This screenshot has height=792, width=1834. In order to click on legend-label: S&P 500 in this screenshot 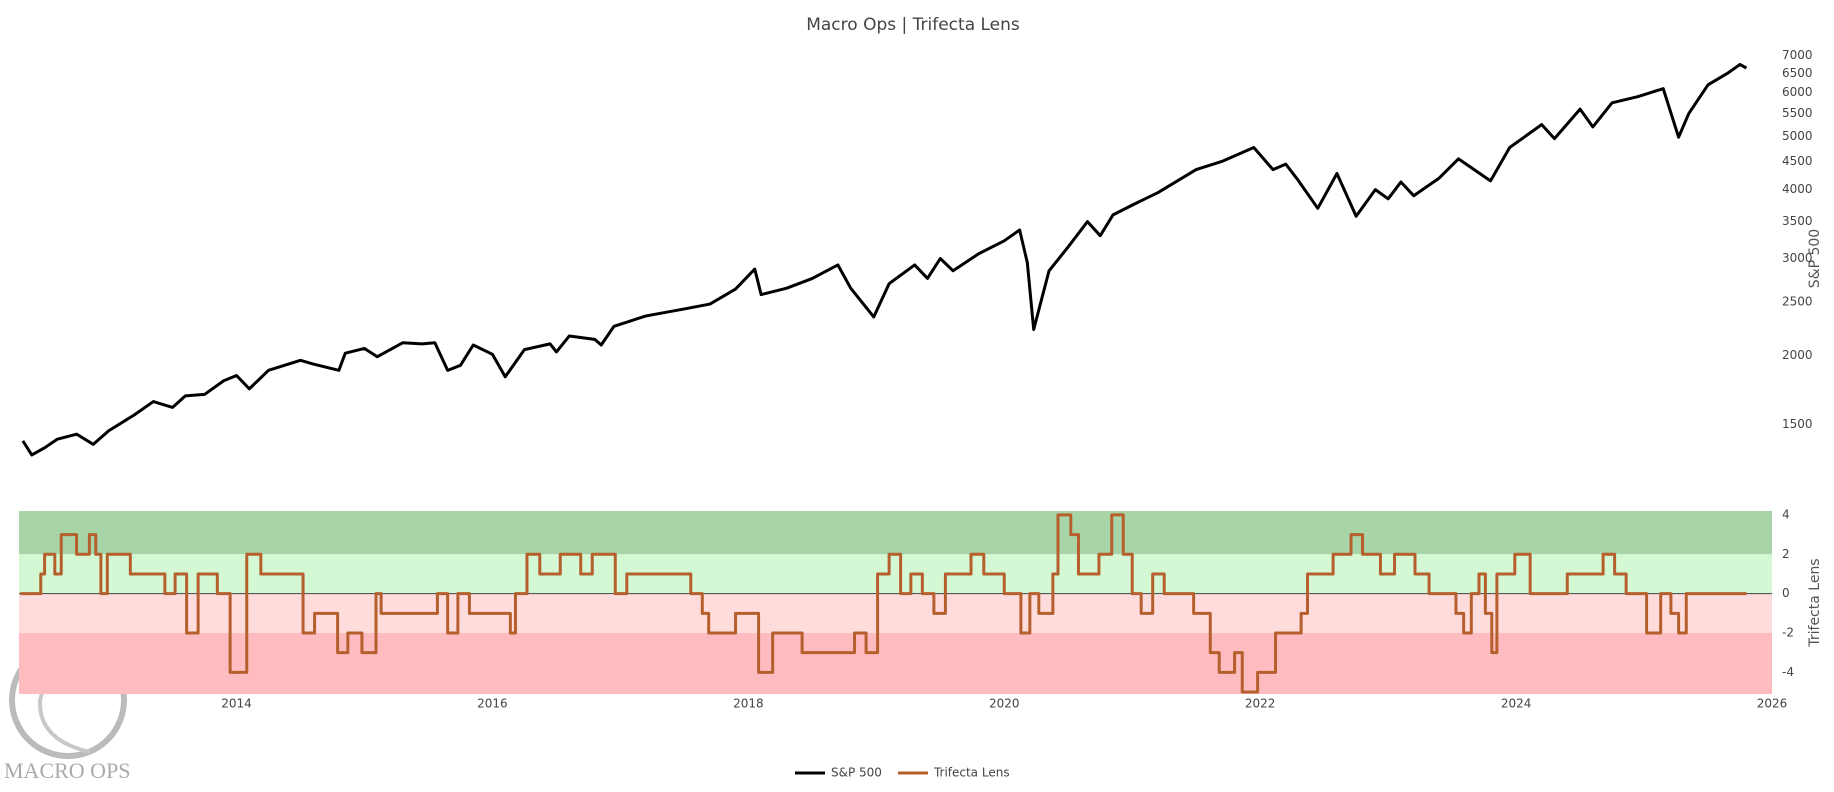, I will do `click(856, 773)`.